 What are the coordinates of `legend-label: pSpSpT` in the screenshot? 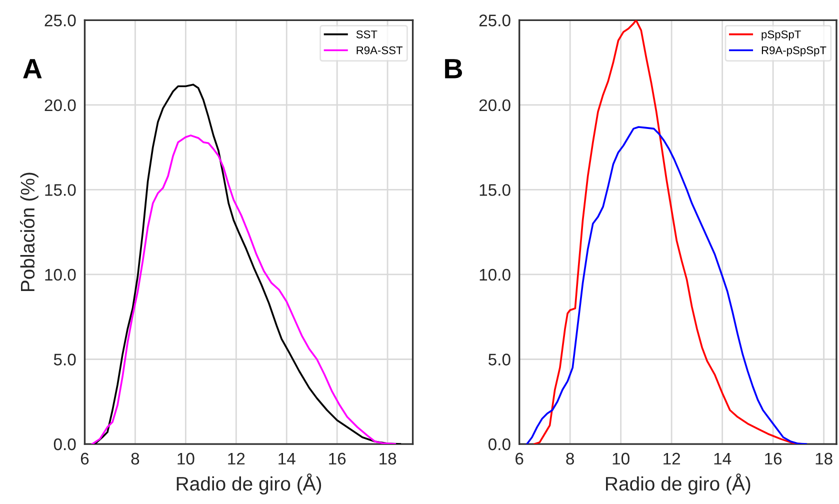 It's located at (781, 35).